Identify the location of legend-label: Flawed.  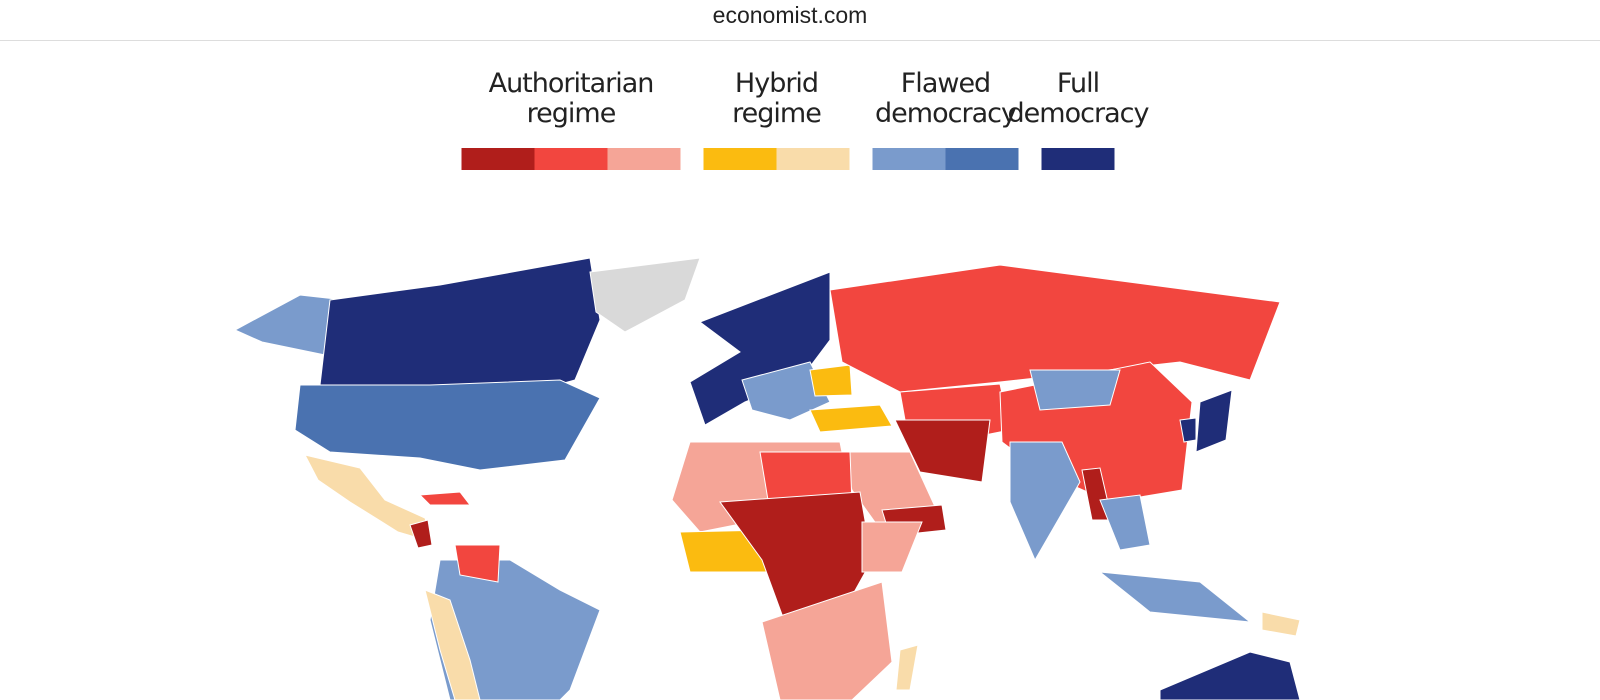
(945, 83).